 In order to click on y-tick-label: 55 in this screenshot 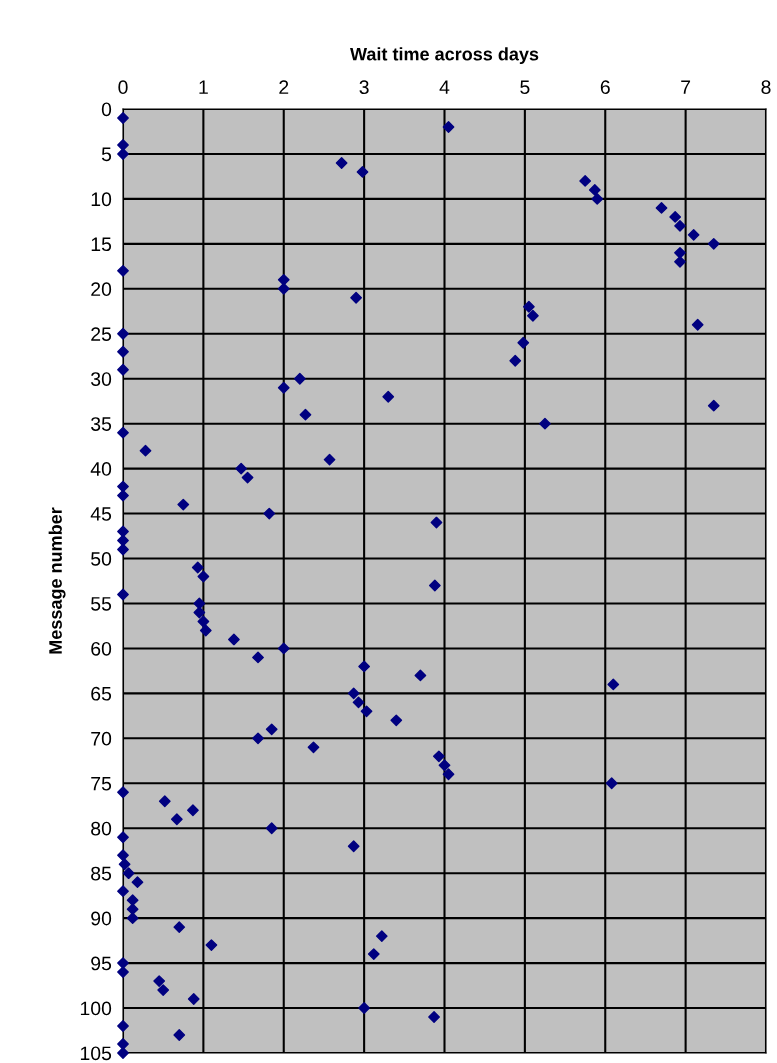, I will do `click(101, 604)`.